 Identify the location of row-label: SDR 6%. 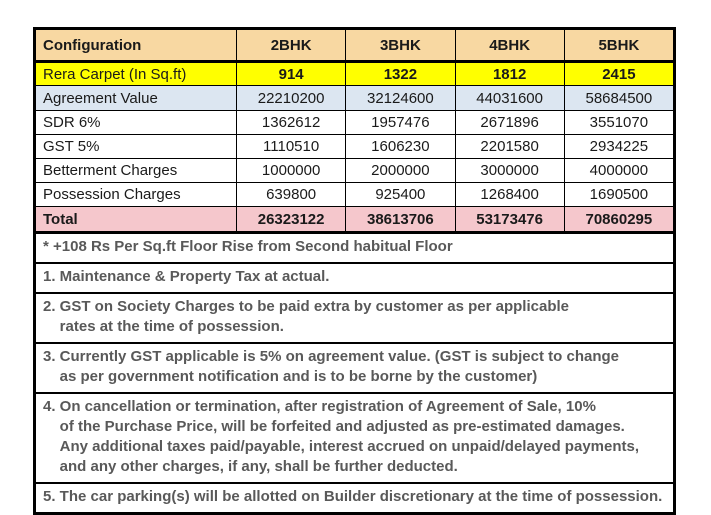
(72, 122).